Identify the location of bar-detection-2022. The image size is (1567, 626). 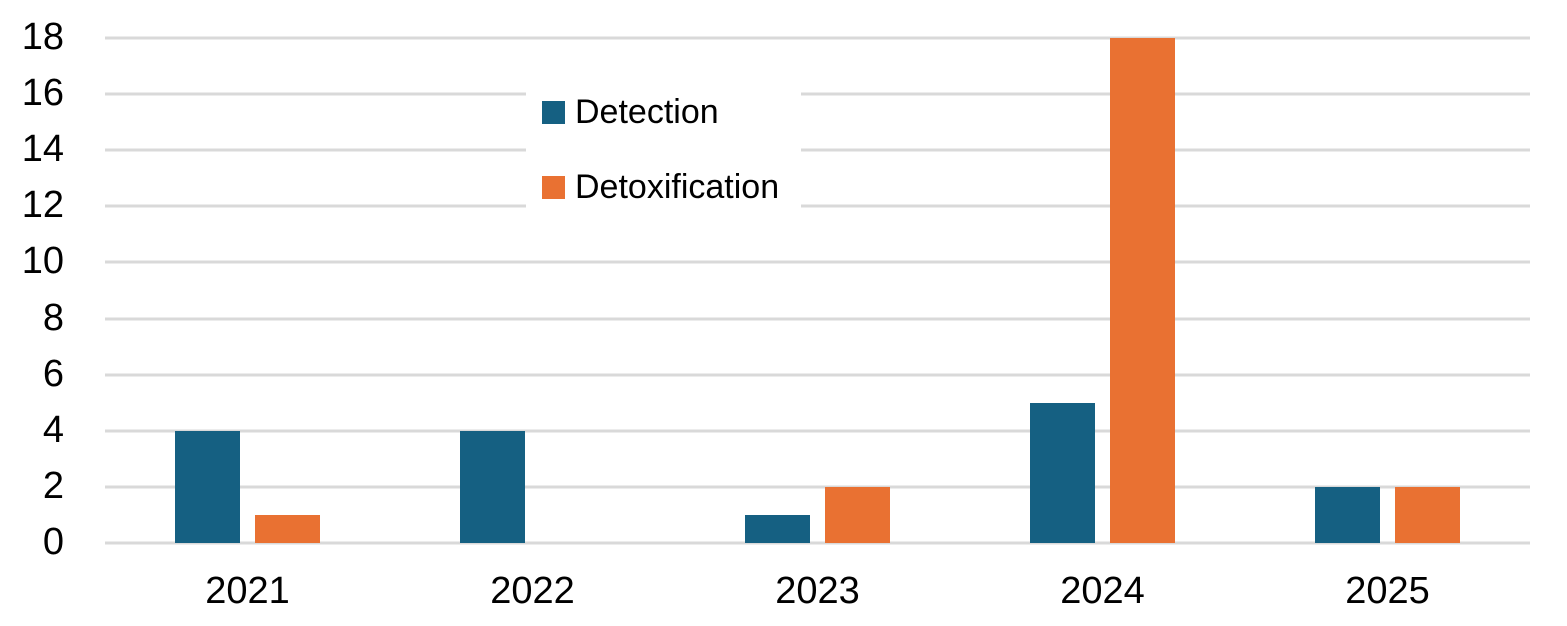
(492, 486).